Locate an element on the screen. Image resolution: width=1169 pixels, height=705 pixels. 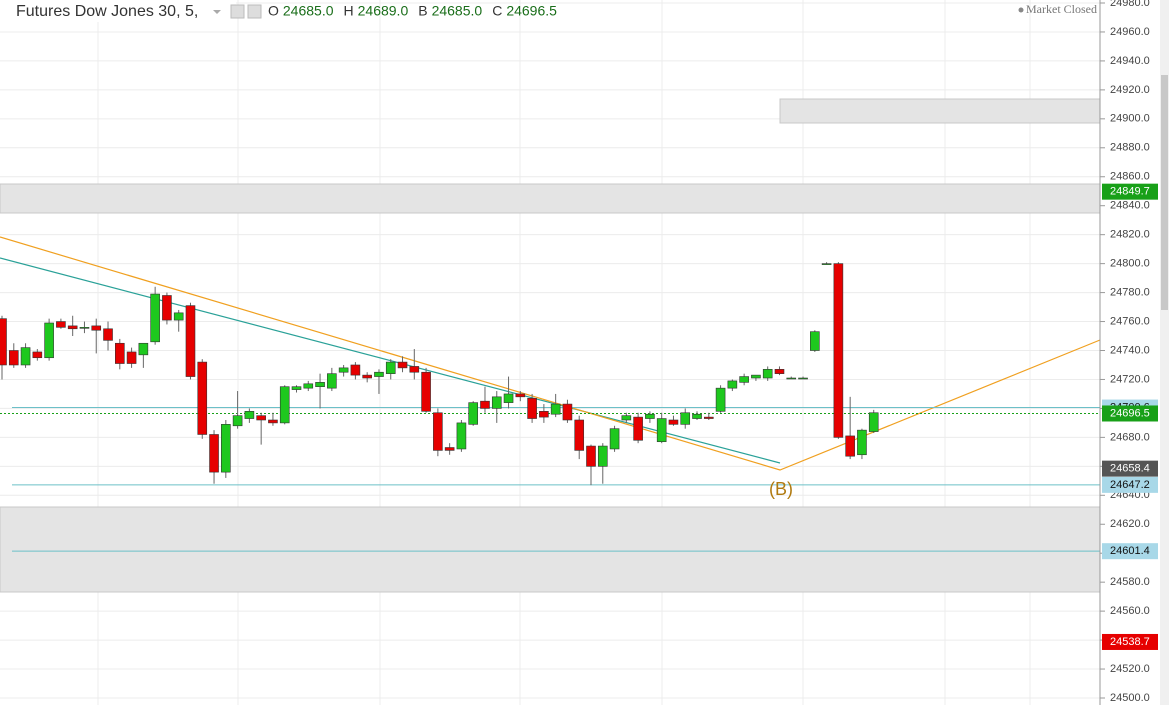
y-tick-label: 24560.0 is located at coordinates (1130, 611).